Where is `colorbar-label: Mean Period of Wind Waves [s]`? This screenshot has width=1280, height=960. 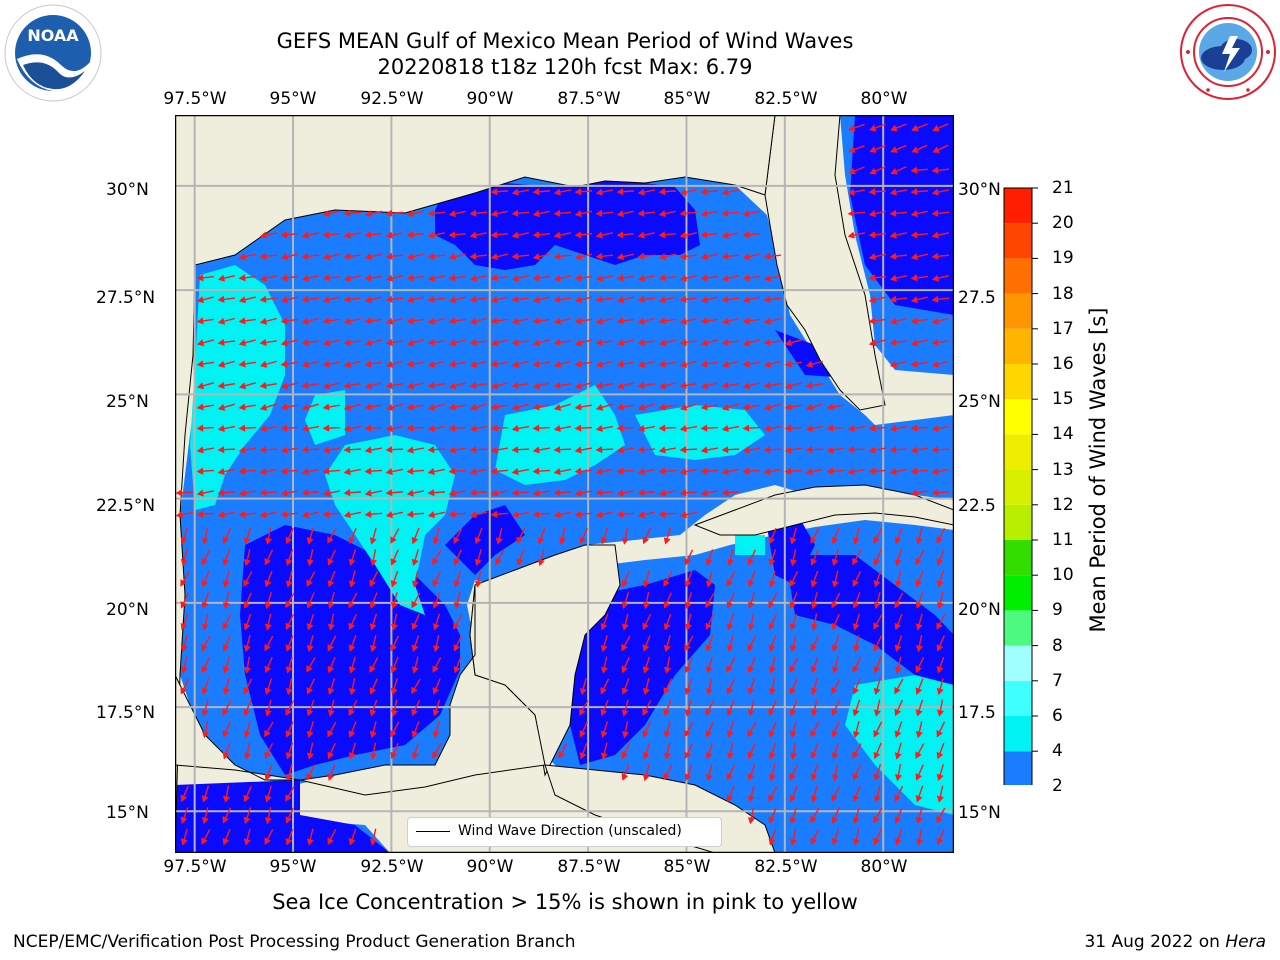 colorbar-label: Mean Period of Wind Waves [s] is located at coordinates (1098, 470).